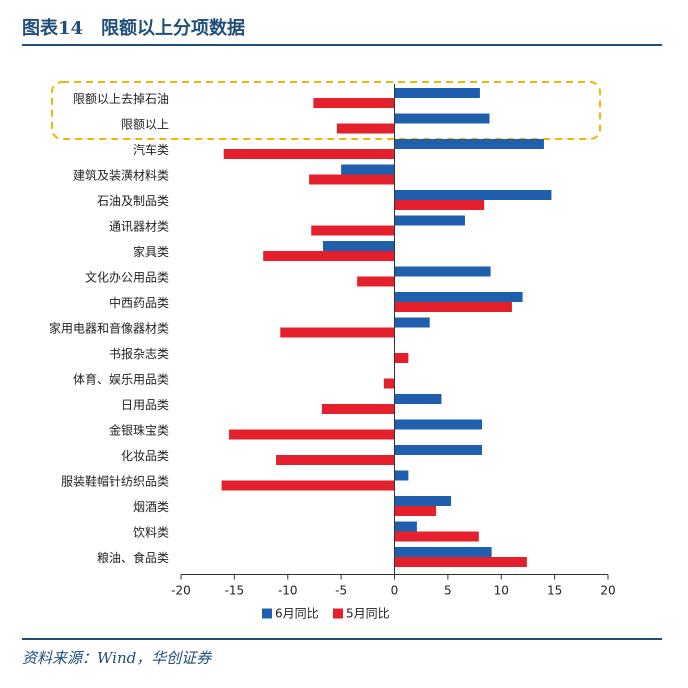 The height and width of the screenshot is (688, 688). Describe the element at coordinates (341, 591) in the screenshot. I see `x-tick-label: -5` at that location.